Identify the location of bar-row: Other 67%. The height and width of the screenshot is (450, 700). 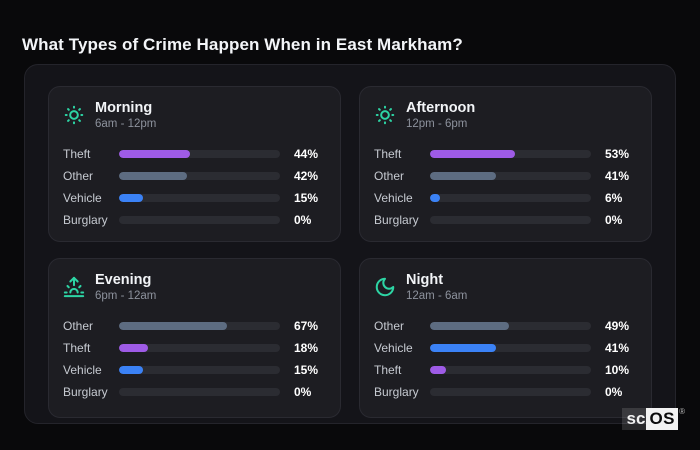
(194, 326).